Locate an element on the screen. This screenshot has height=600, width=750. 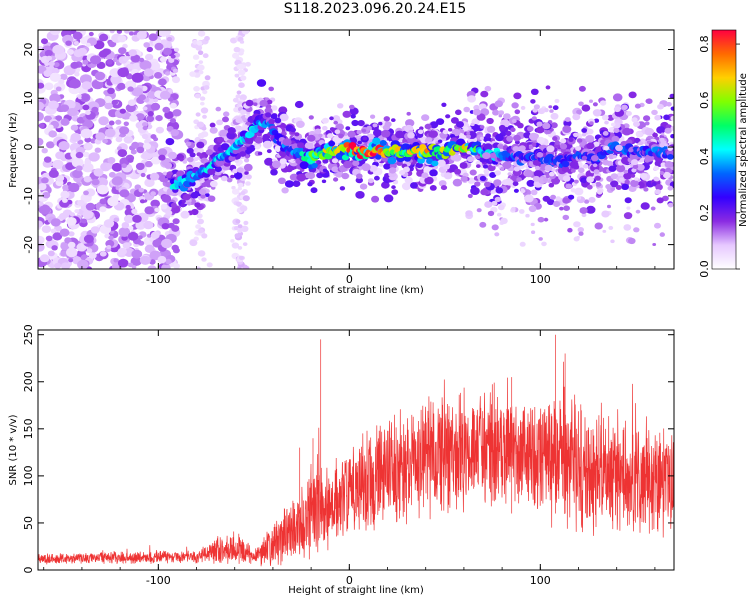
spectrogram-y-tick-label: 0 is located at coordinates (28, 147).